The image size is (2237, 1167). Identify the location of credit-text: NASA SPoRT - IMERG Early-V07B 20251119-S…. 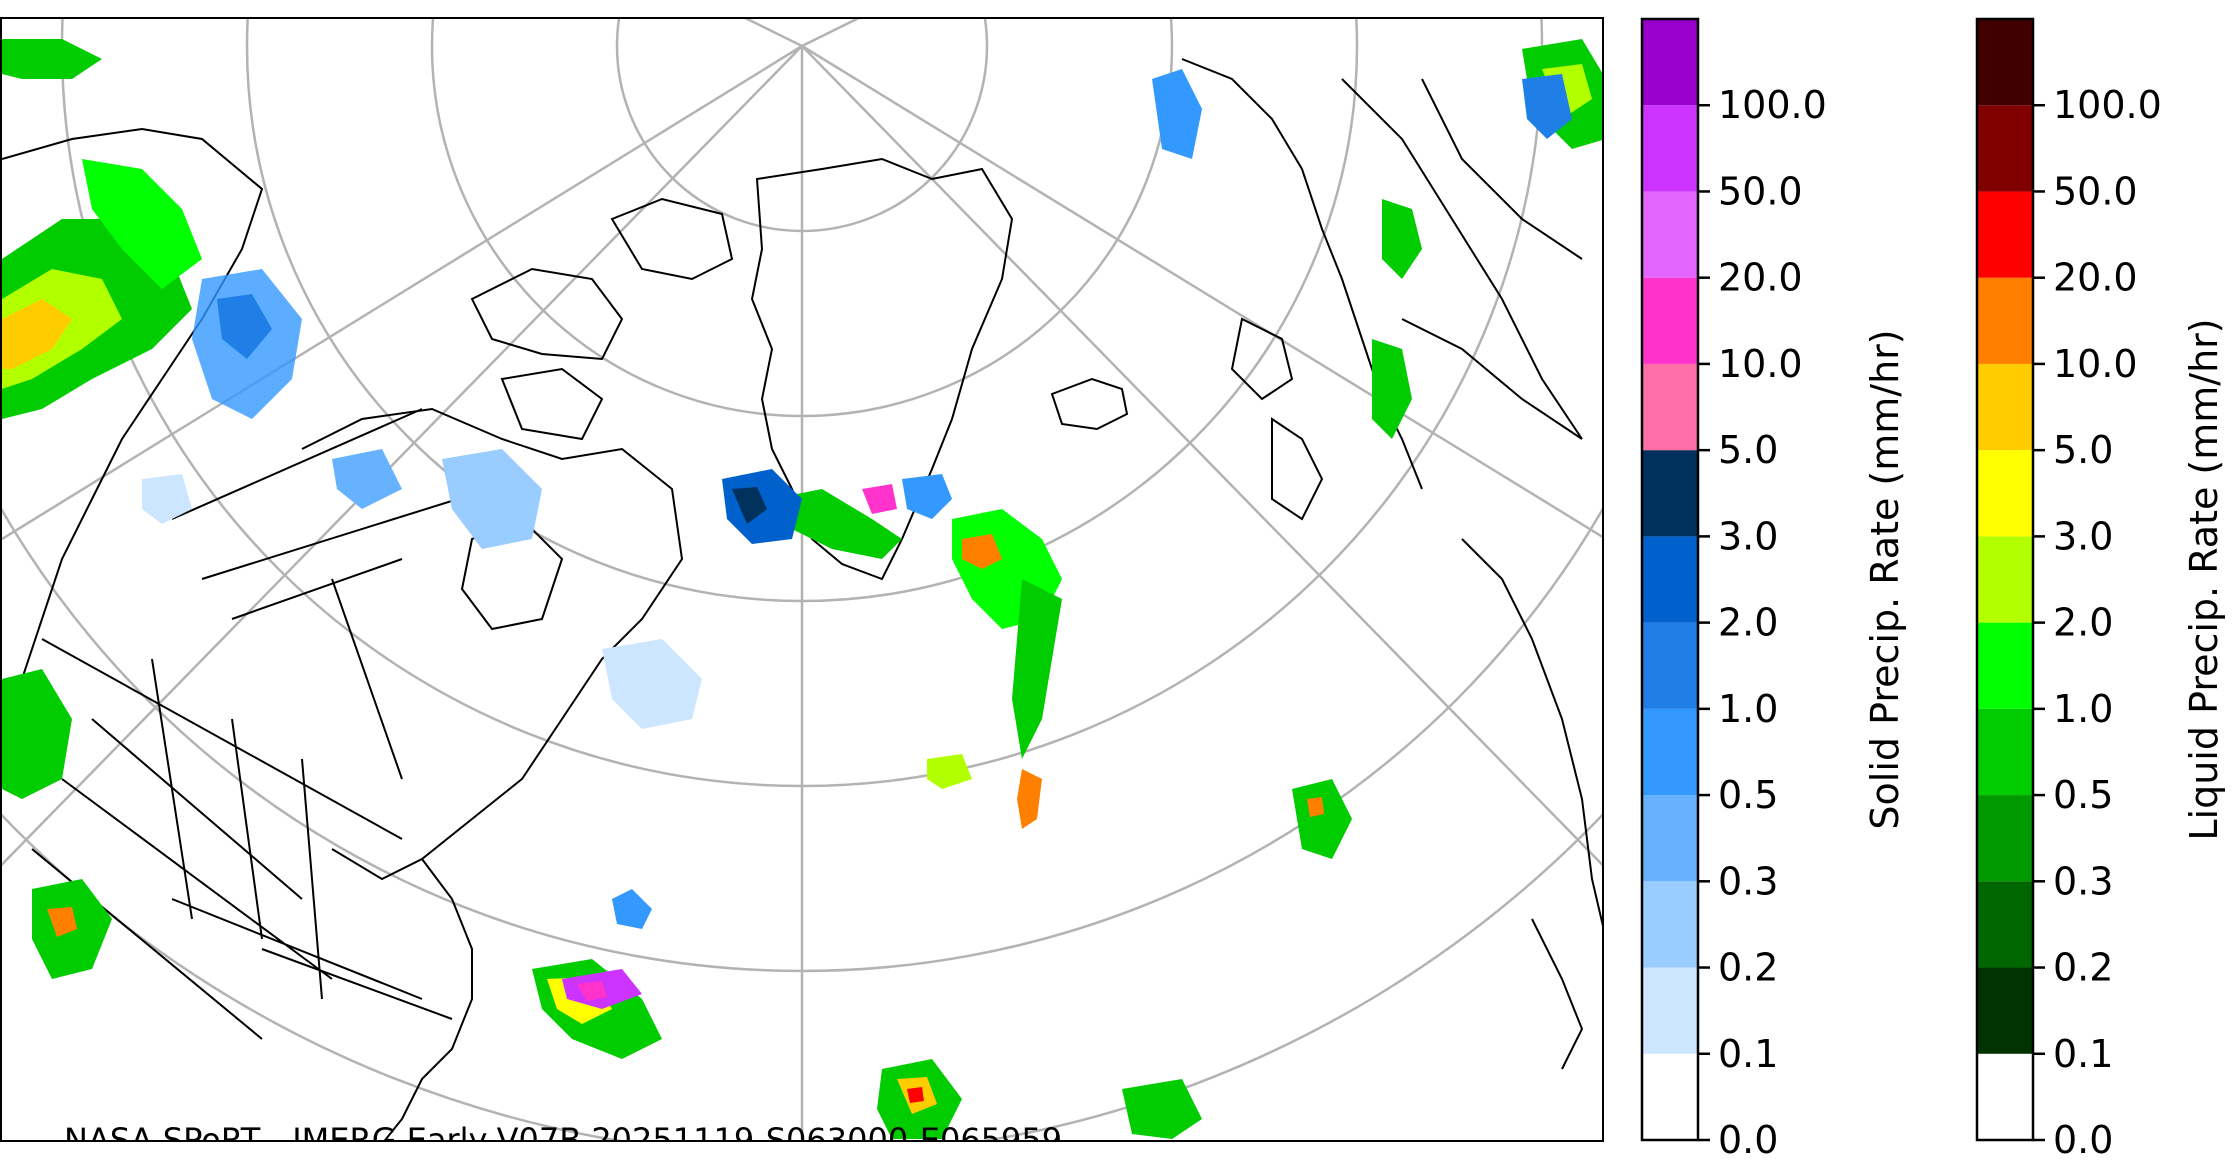
(563, 1131).